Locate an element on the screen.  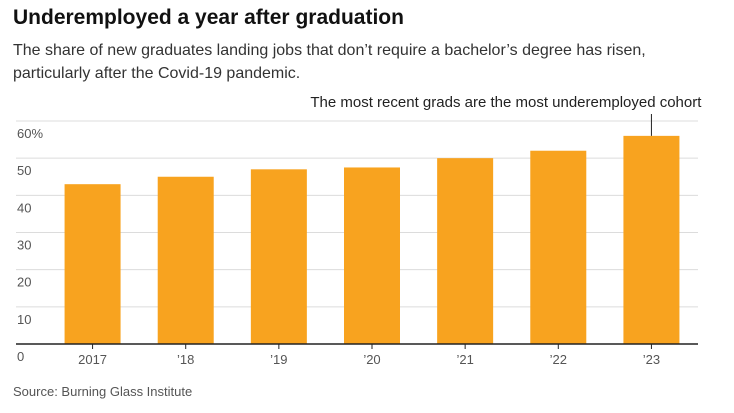
y-tick-label: 0 is located at coordinates (20, 356).